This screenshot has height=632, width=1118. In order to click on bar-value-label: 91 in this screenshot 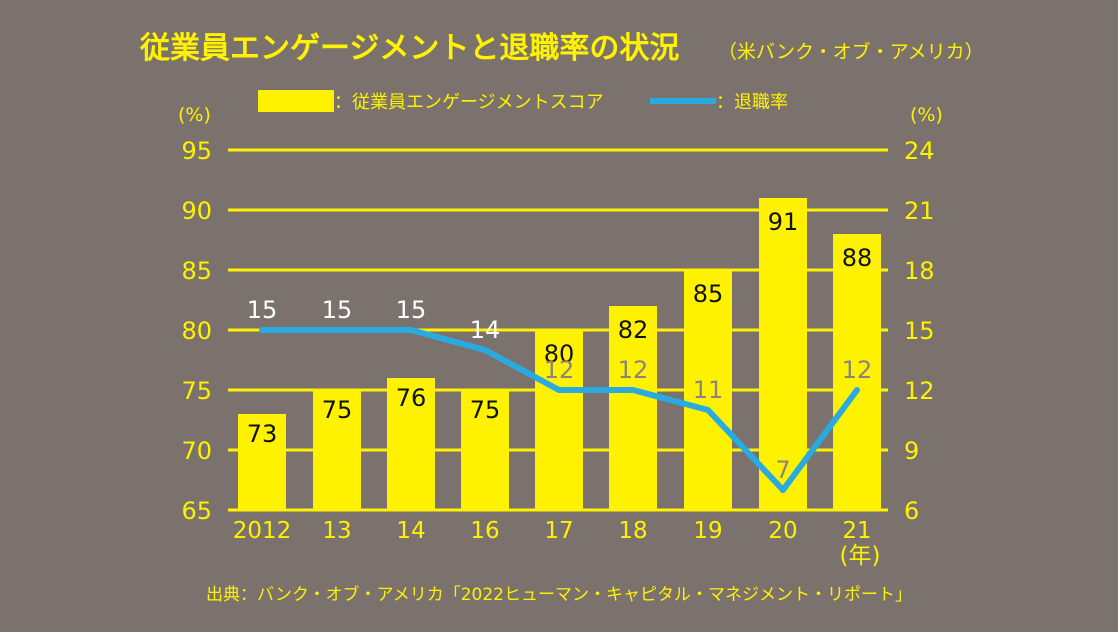, I will do `click(783, 222)`.